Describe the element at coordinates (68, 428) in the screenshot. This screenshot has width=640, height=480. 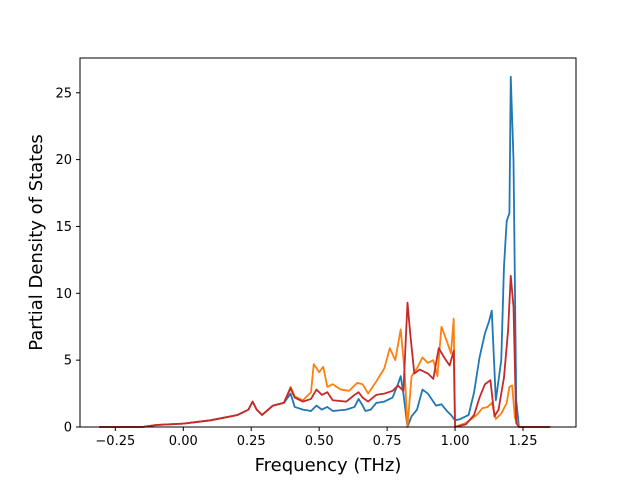
I see `y-tick-label: 0` at that location.